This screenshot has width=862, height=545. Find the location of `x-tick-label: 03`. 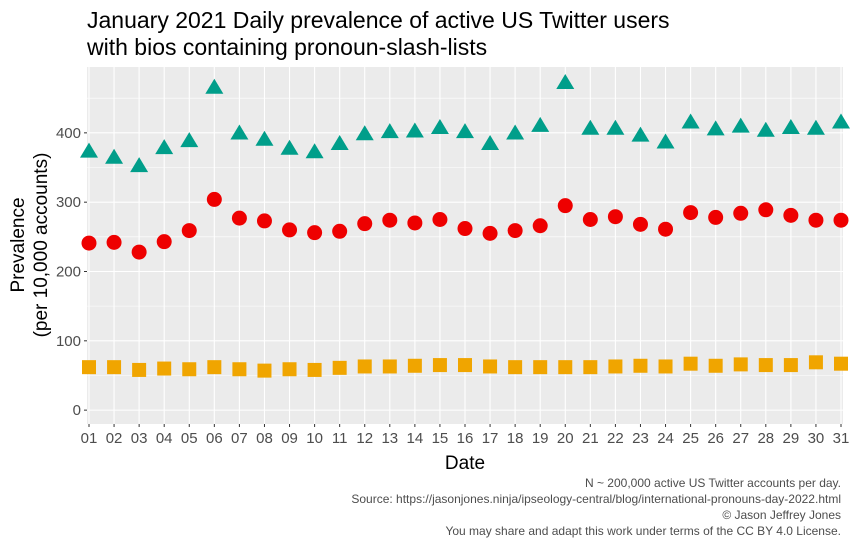

x-tick-label: 03 is located at coordinates (139, 438).